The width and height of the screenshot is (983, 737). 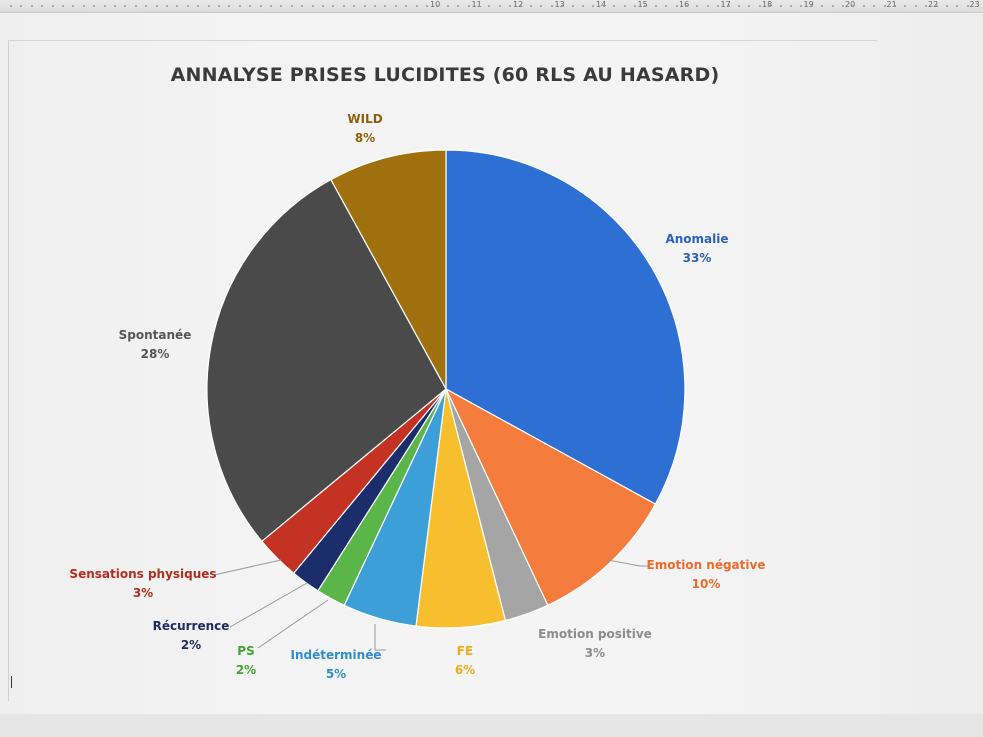 I want to click on data-label-category: Sensations physiques, so click(x=143, y=574).